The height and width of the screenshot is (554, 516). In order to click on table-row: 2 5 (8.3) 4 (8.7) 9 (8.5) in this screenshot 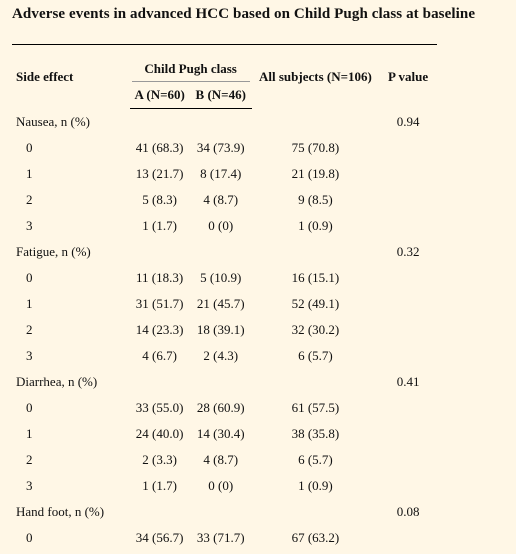, I will do `click(224, 200)`.